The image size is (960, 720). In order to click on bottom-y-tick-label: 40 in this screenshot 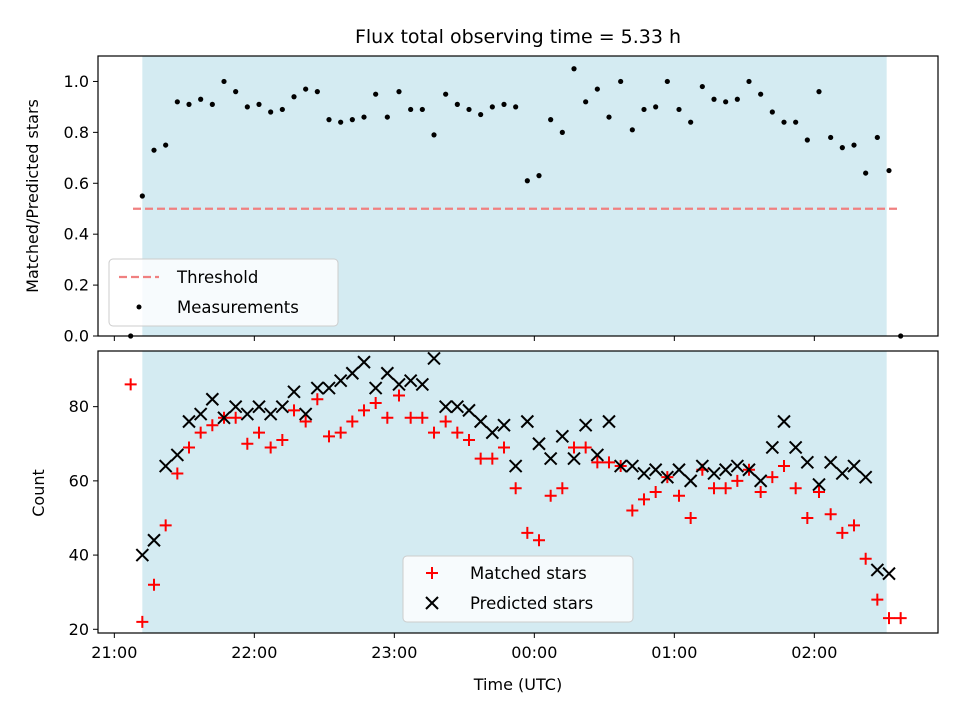, I will do `click(79, 555)`.